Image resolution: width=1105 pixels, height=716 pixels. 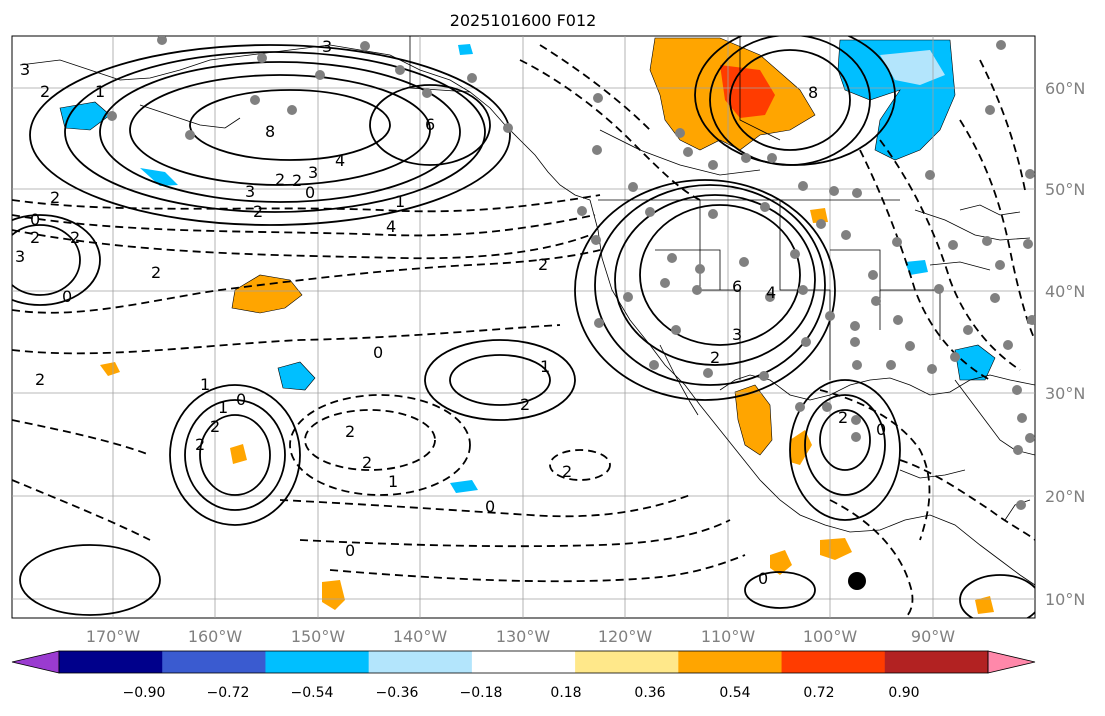 I want to click on lat-label: 20°N, so click(x=1065, y=496).